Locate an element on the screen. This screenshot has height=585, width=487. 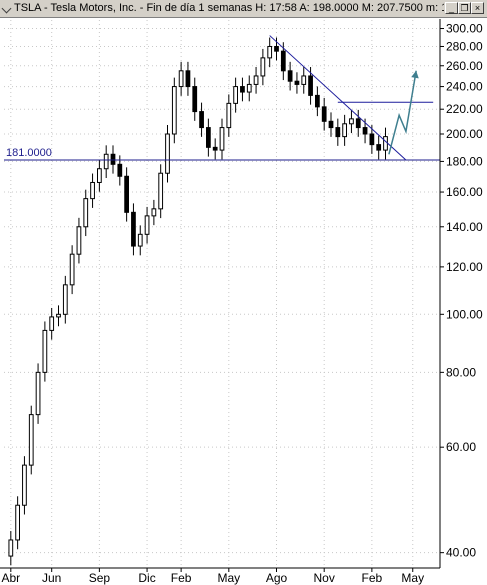
projection-arrow-head is located at coordinates (415, 74).